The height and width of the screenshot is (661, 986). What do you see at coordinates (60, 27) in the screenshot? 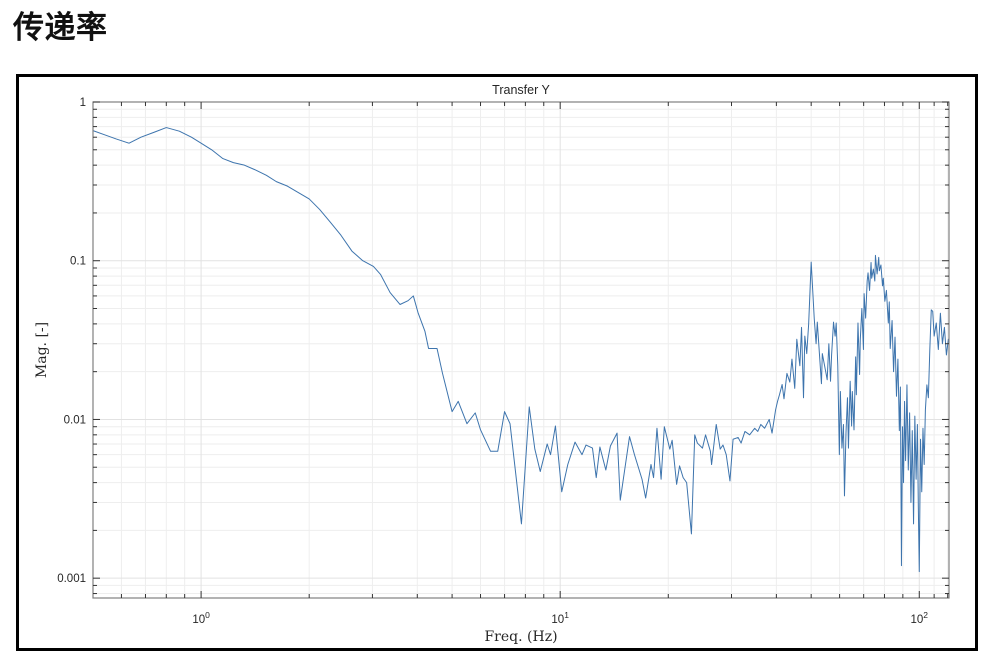
I see `page-heading: 传递率` at bounding box center [60, 27].